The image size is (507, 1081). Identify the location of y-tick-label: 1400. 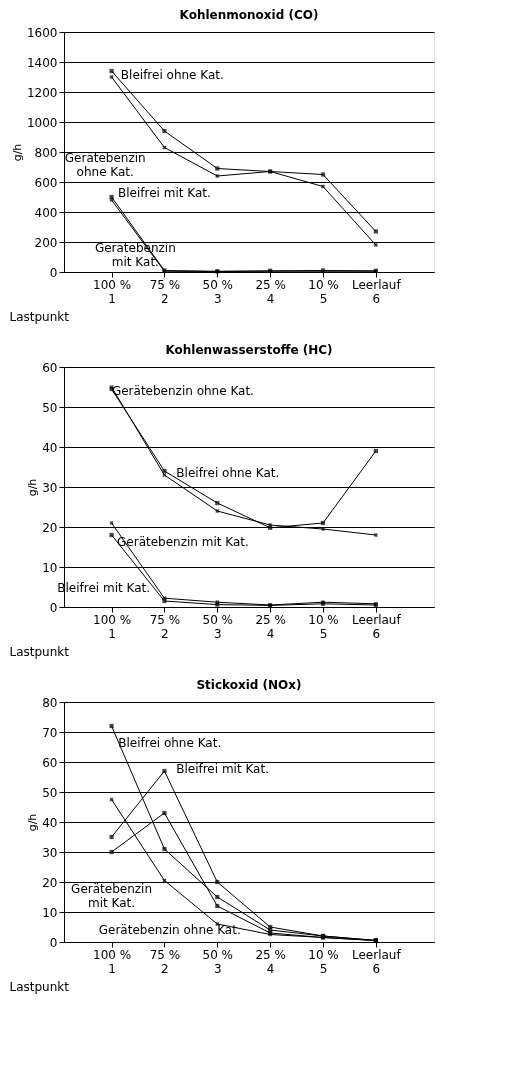
(42, 62).